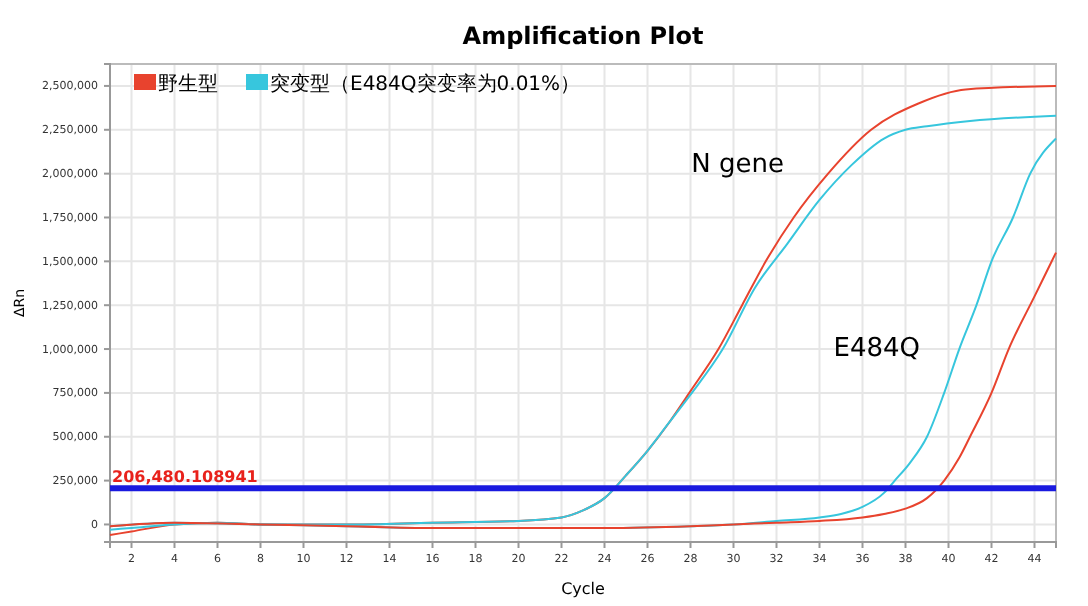 The image size is (1088, 606). Describe the element at coordinates (185, 477) in the screenshot. I see `ref-line-label: 206,480.108941` at that location.